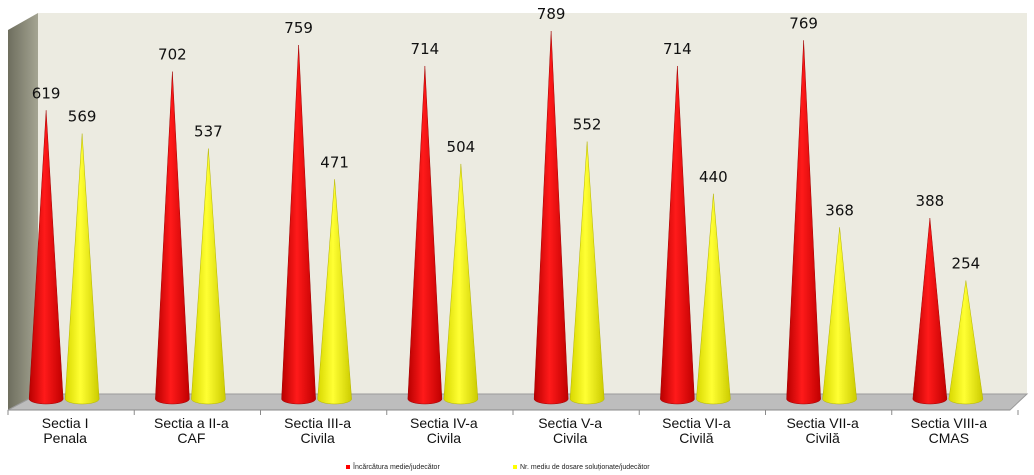 Image resolution: width=1034 pixels, height=475 pixels. What do you see at coordinates (444, 423) in the screenshot?
I see `category-label: Sectia IV-a` at bounding box center [444, 423].